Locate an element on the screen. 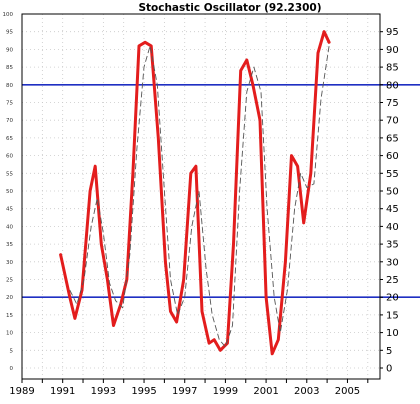 The height and width of the screenshot is (404, 420). y-tick-label-right: 10 is located at coordinates (392, 333).